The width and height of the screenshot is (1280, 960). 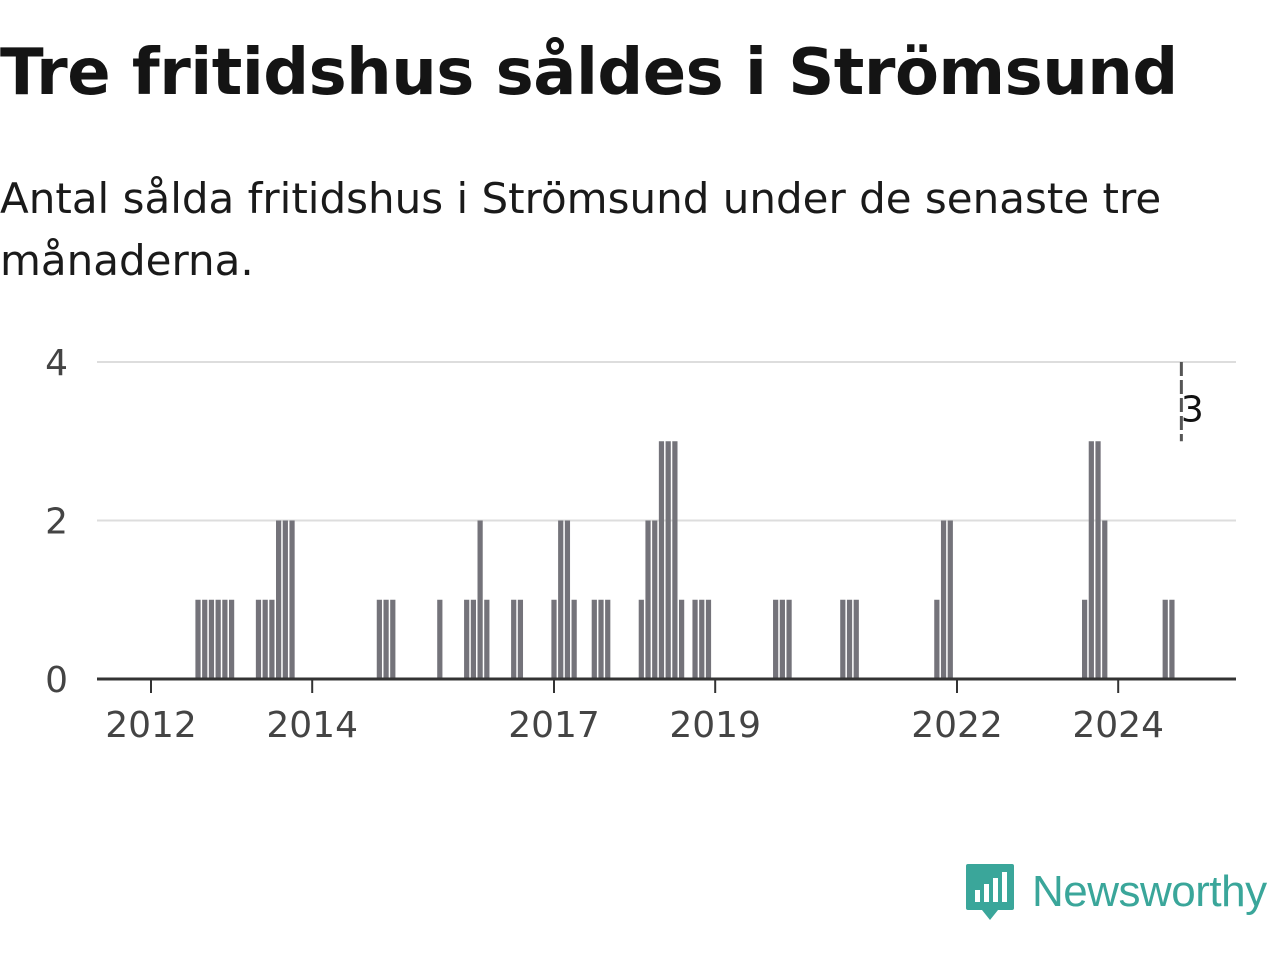 I want to click on chart-title: Tre fritidshus såldes i Strömsund, so click(x=589, y=73).